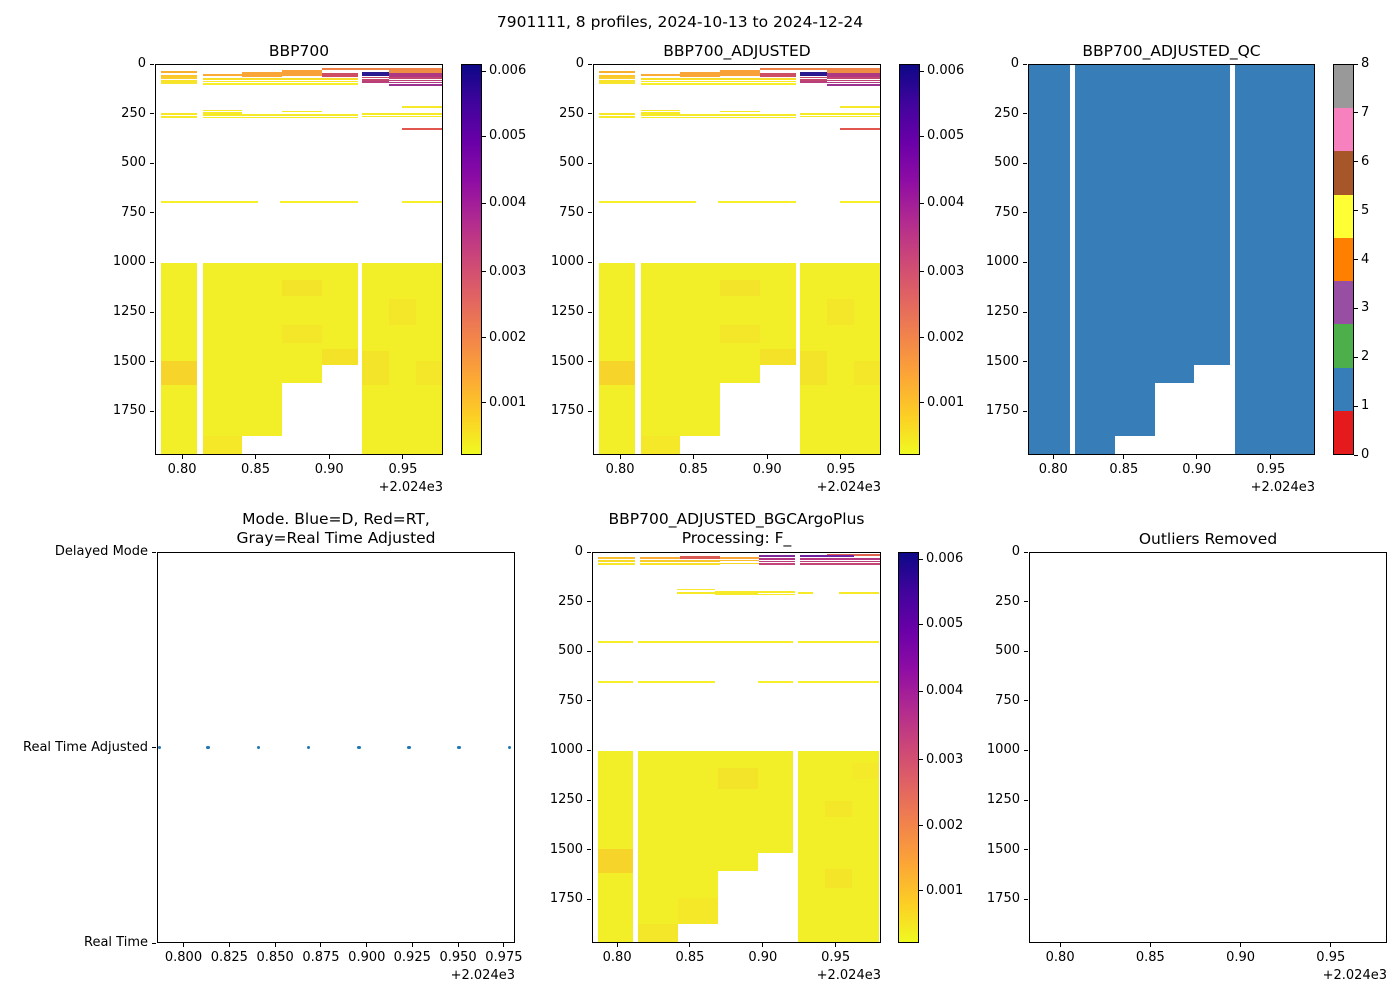  Describe the element at coordinates (367, 957) in the screenshot. I see `x-tick-label: 0.900` at that location.